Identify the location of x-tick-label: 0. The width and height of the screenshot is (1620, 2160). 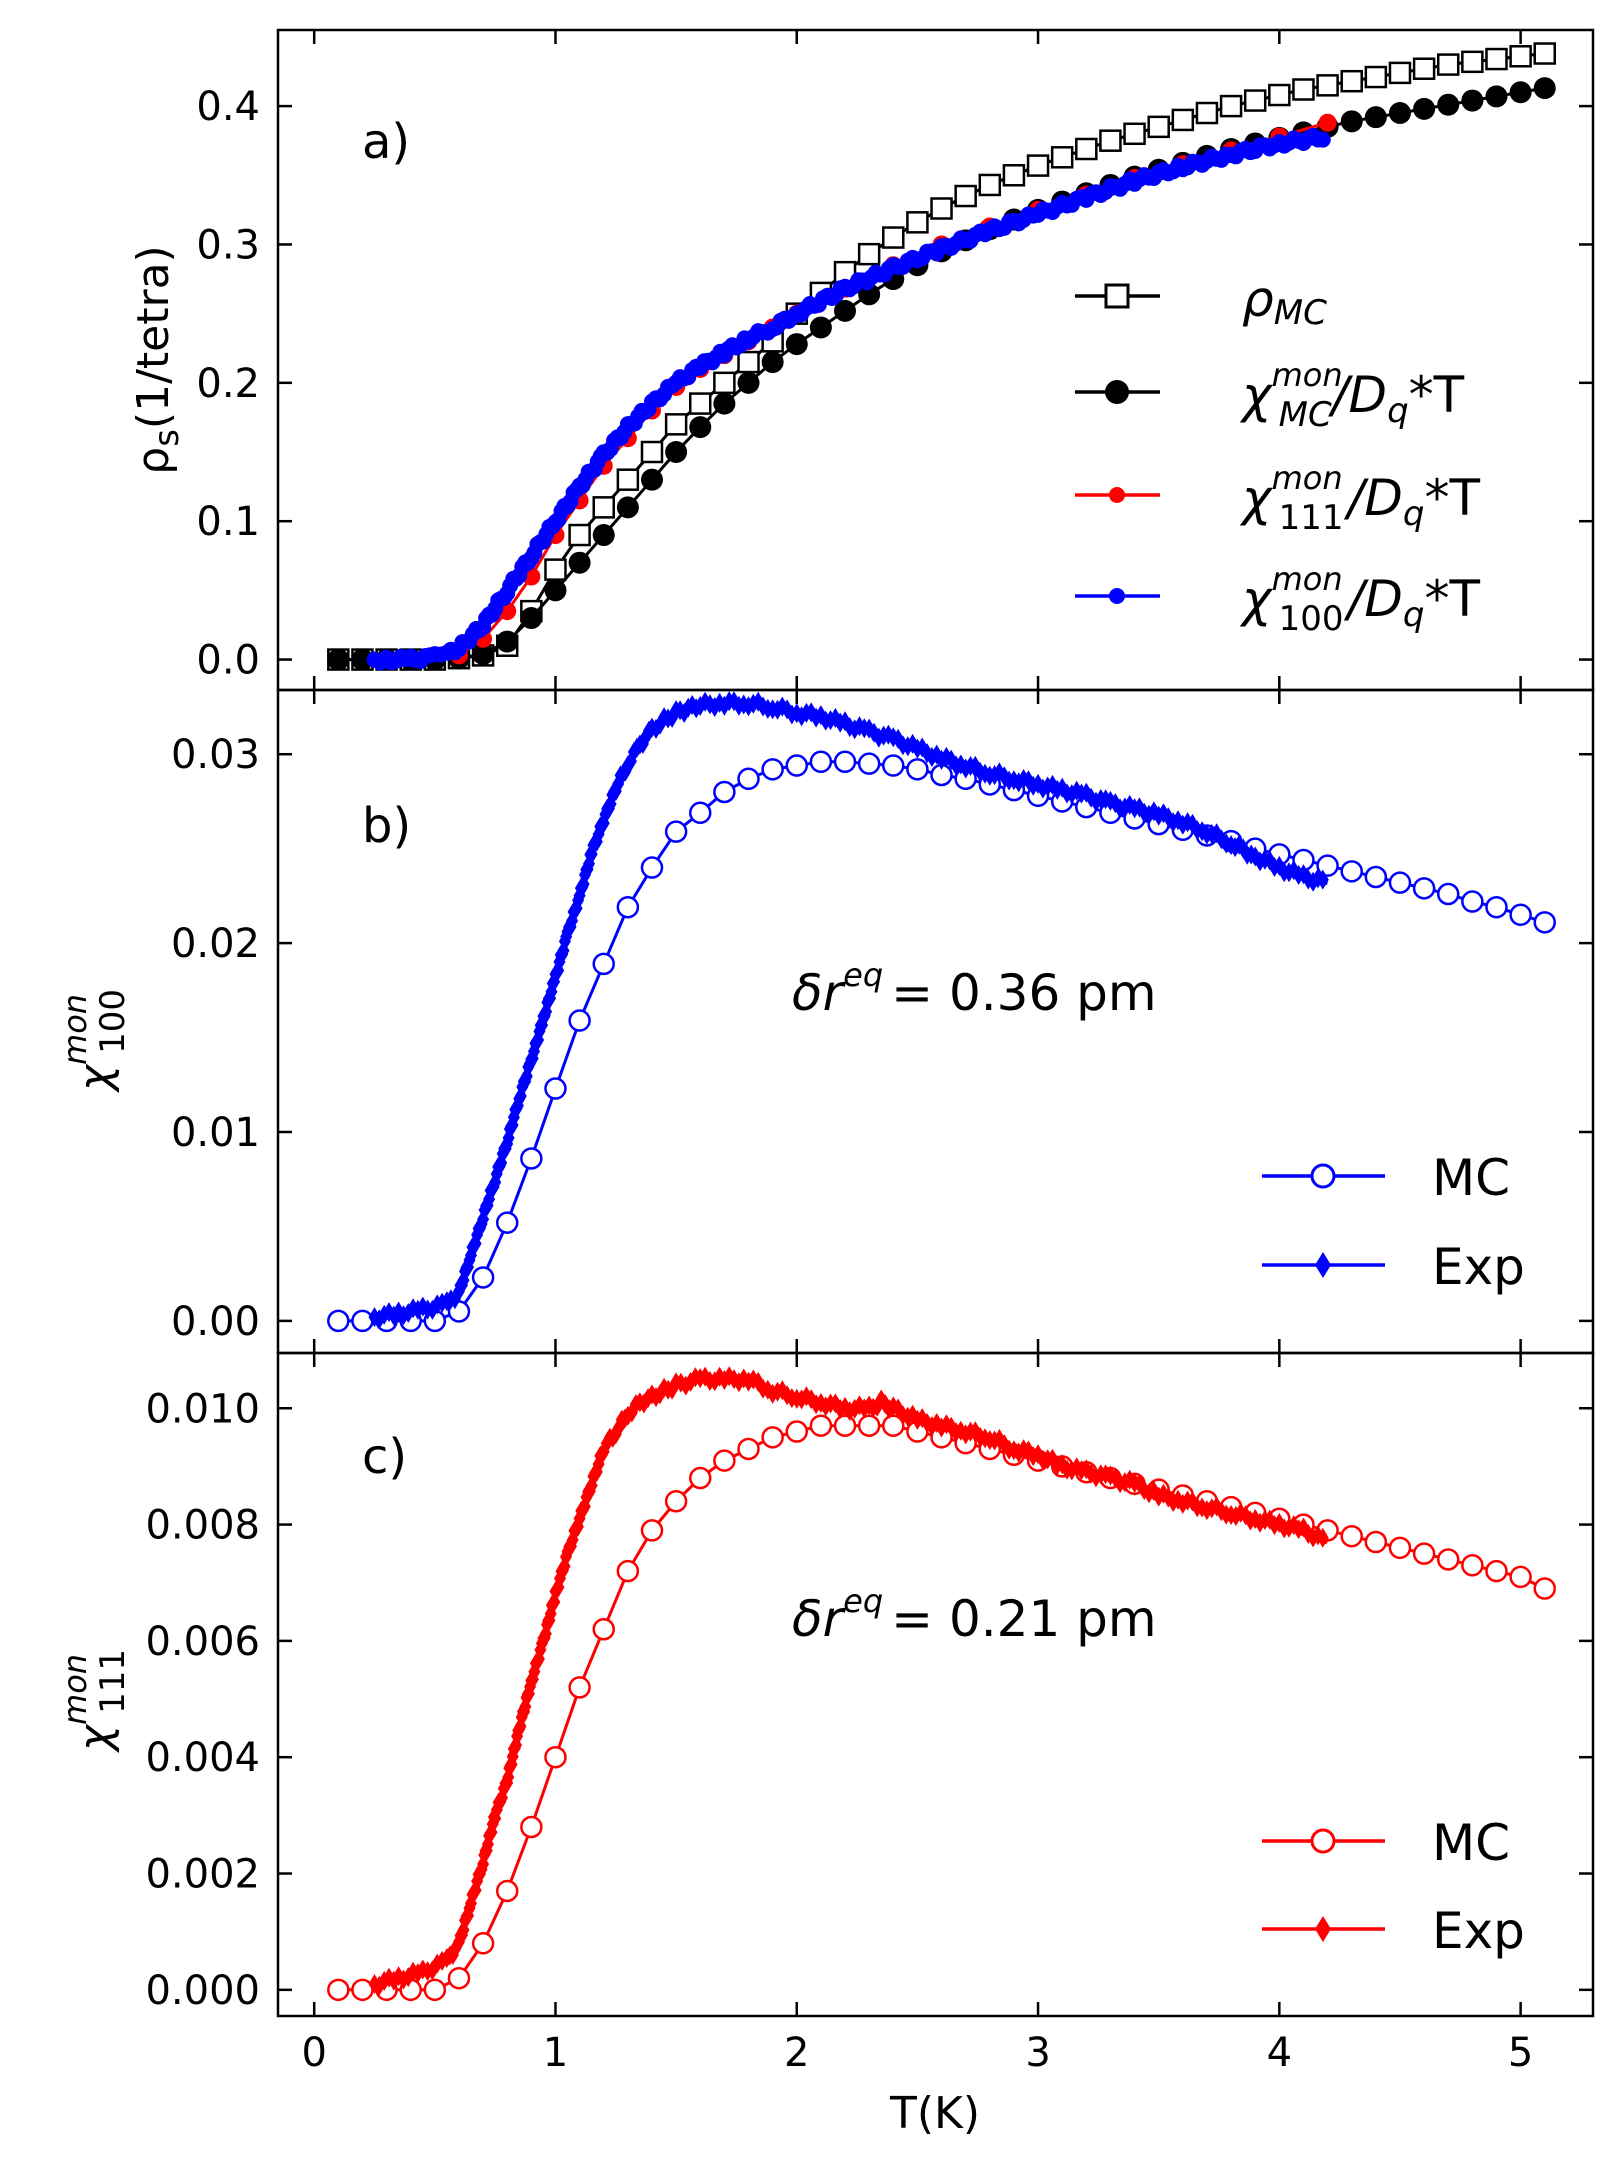
(313, 2053).